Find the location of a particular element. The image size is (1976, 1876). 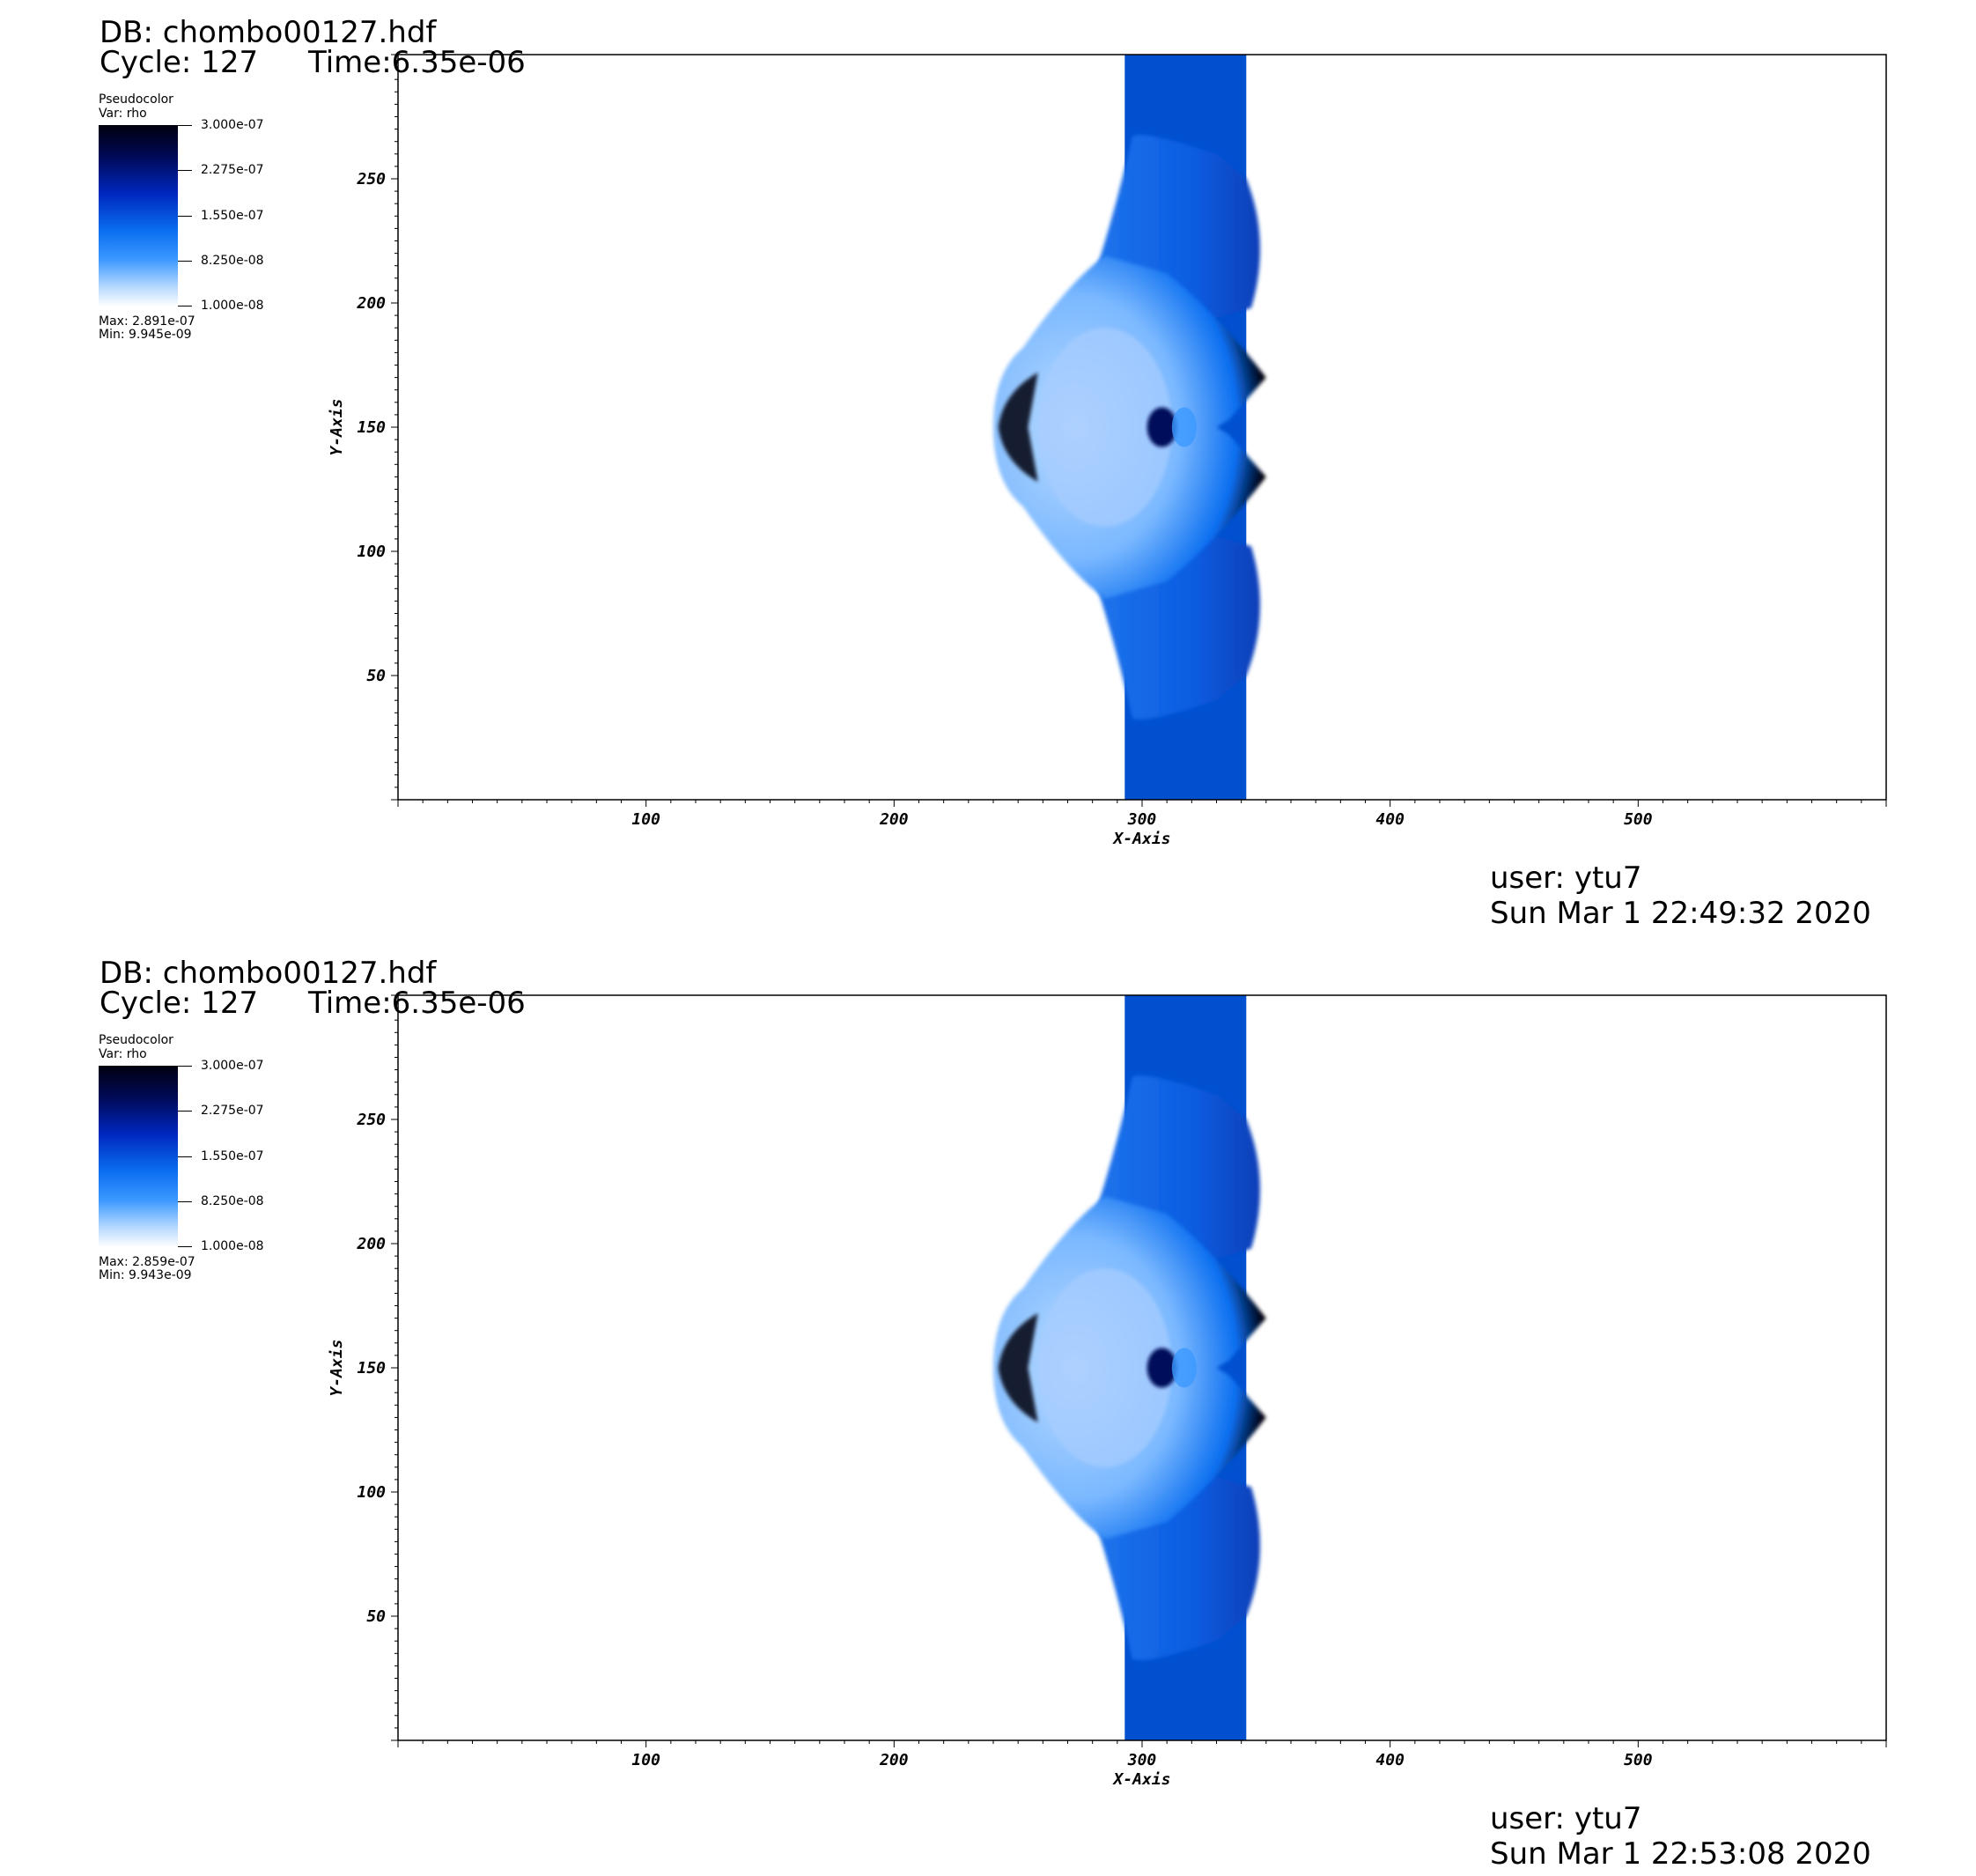

legend-max: Max: 2.859e-07 is located at coordinates (147, 1262).